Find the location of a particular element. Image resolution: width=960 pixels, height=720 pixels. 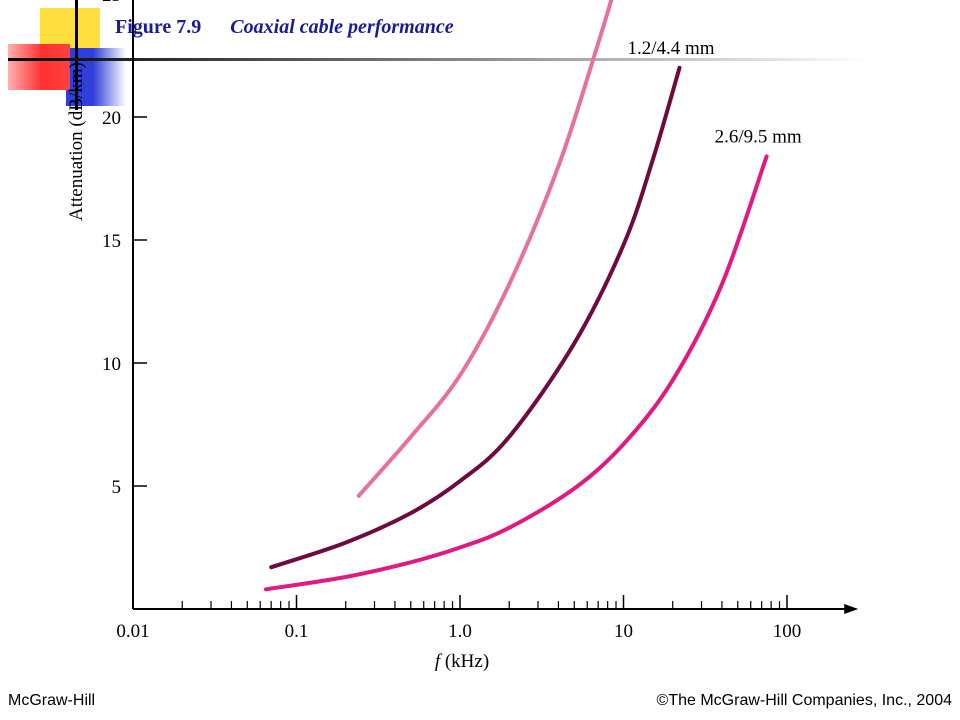

x-tick-label: 0.1 is located at coordinates (297, 631).